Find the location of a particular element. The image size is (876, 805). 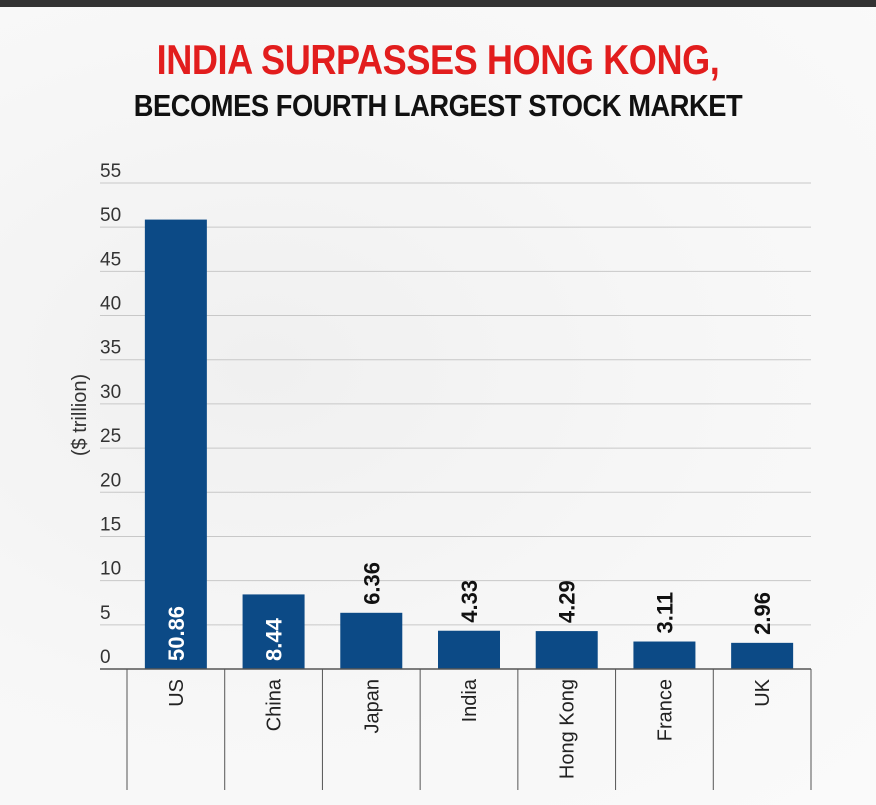

y-tick-label: 25 is located at coordinates (110, 436).